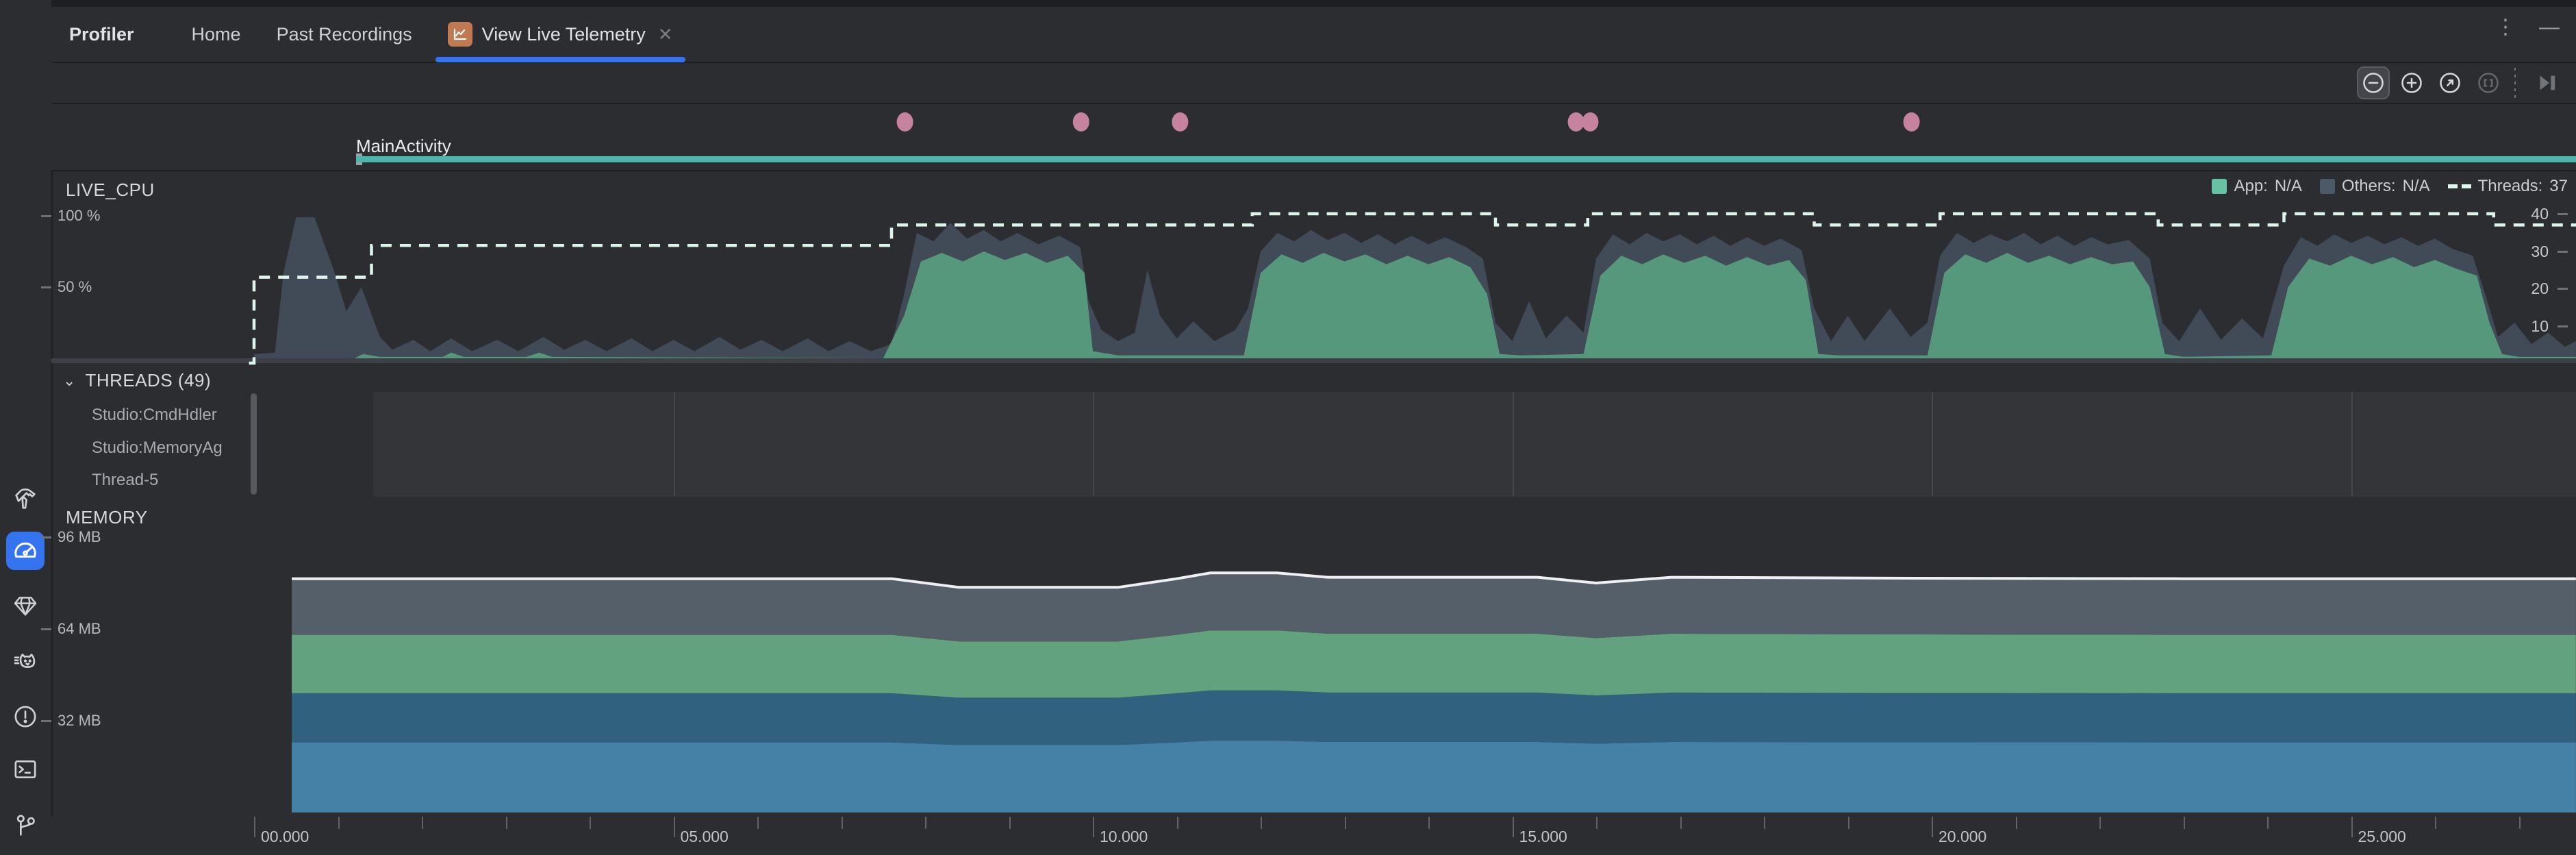 The image size is (2576, 855). I want to click on legend-app: App: N/A, so click(2257, 187).